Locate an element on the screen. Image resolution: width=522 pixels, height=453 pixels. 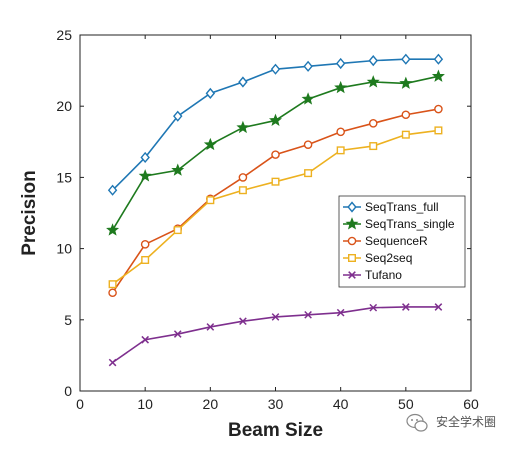
legend-marker-seqtrans-full is located at coordinates (352, 207).